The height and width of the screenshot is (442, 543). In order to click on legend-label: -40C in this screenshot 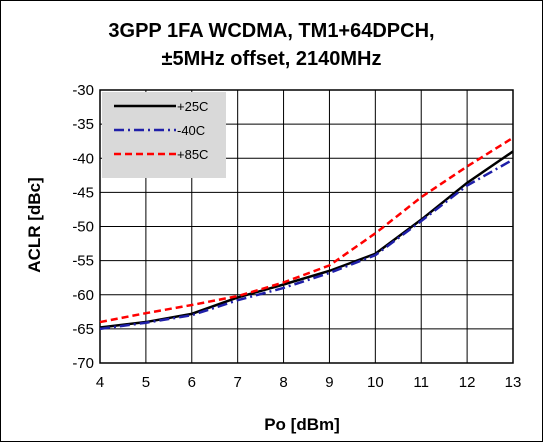, I will do `click(191, 130)`.